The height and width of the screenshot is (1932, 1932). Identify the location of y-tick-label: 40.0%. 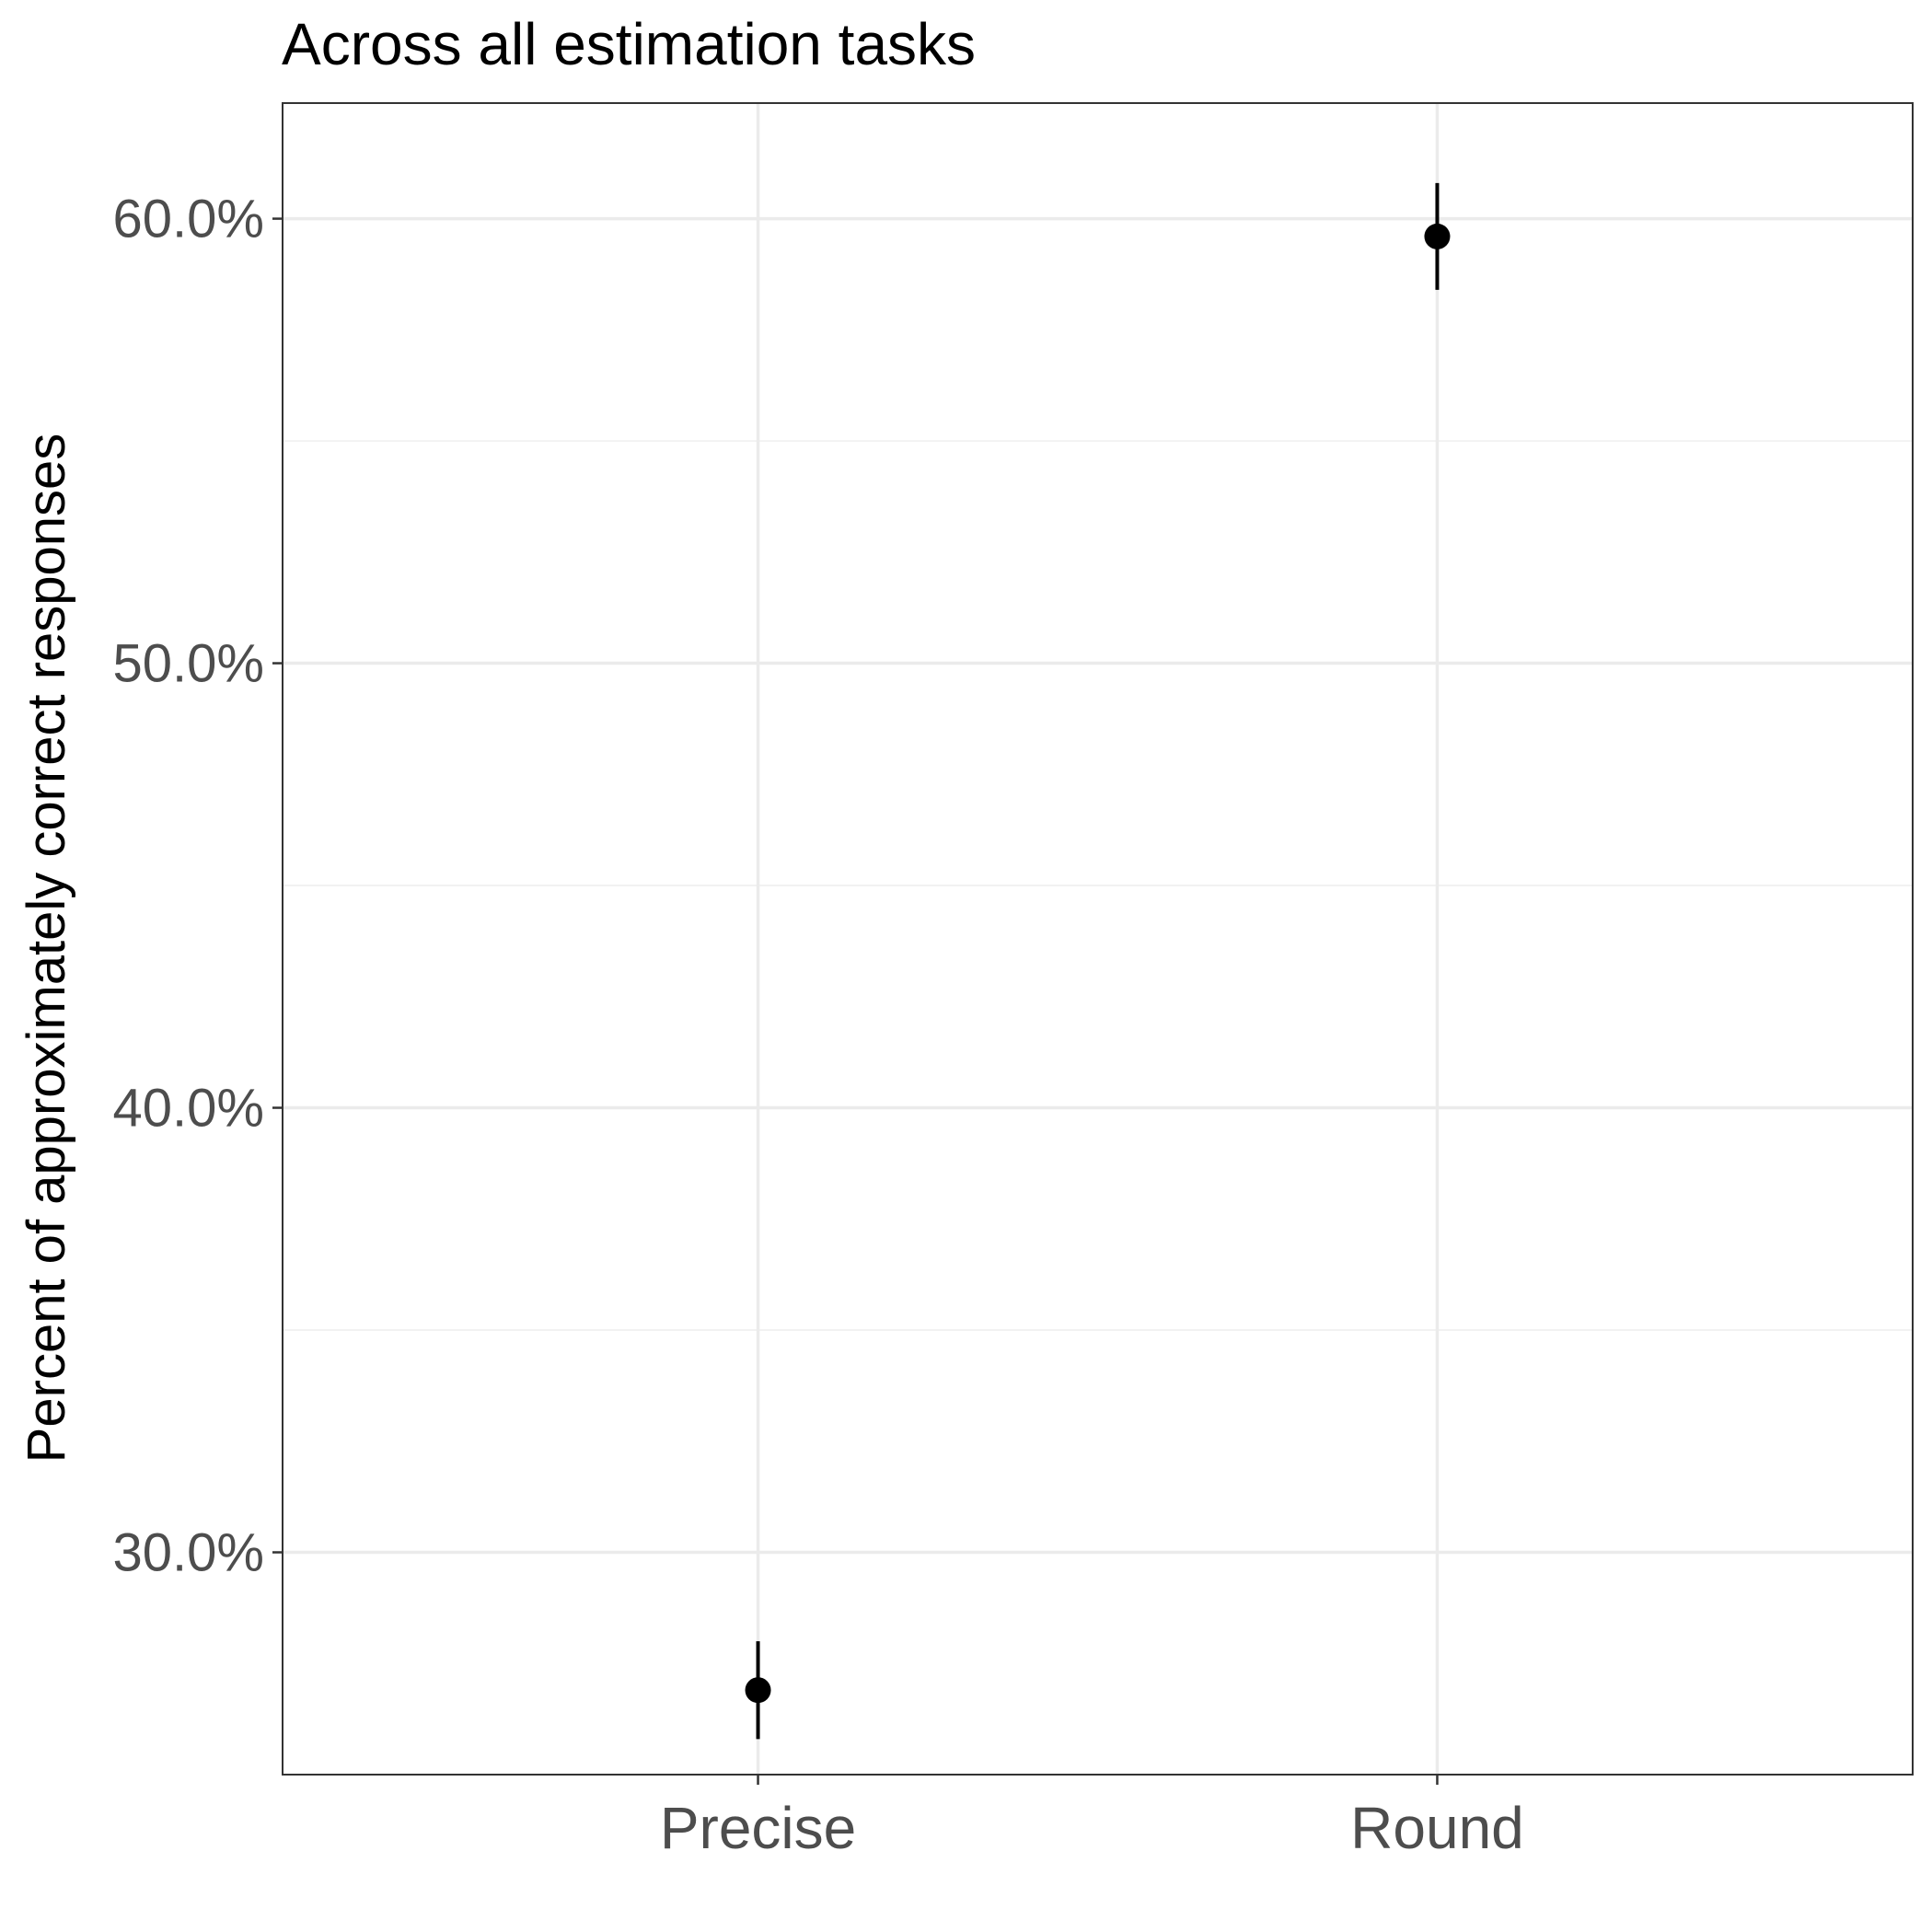
(189, 1109).